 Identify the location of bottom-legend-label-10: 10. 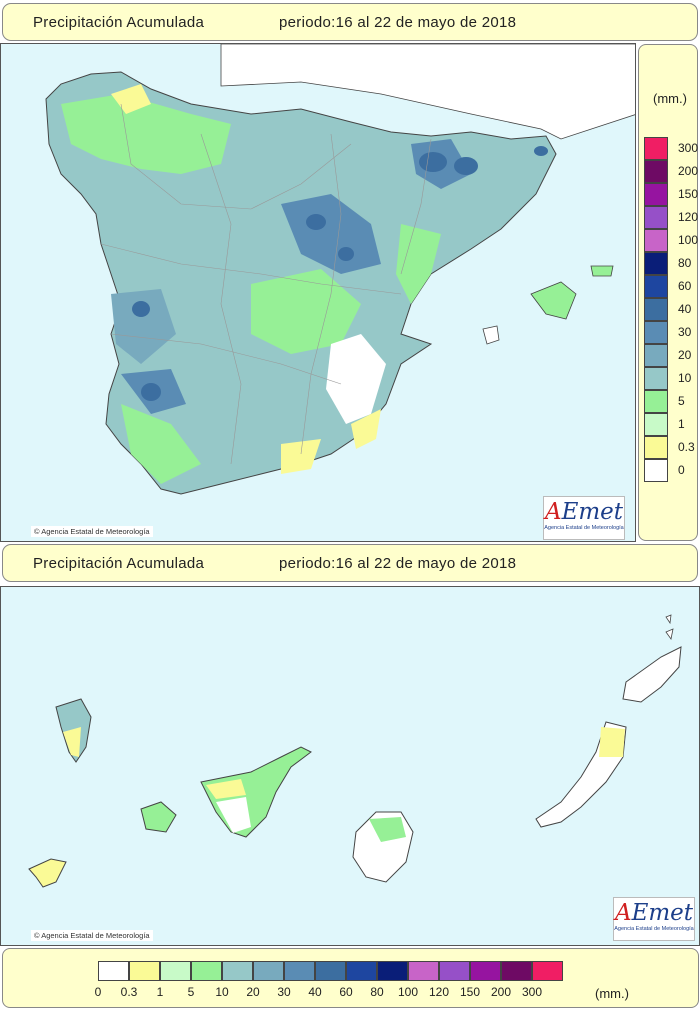
(222, 992).